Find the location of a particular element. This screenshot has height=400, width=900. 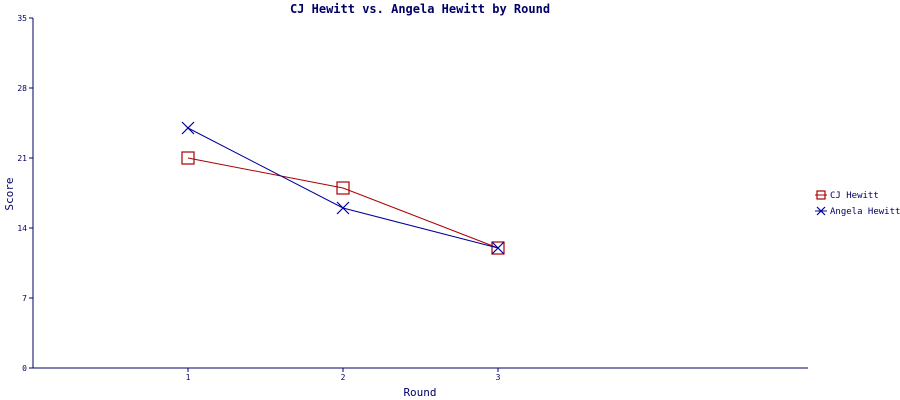

series-layer is located at coordinates (343, 188).